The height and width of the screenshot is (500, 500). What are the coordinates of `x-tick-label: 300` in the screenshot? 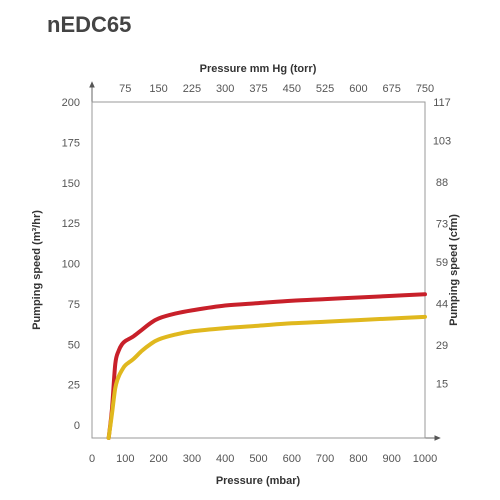 It's located at (192, 459).